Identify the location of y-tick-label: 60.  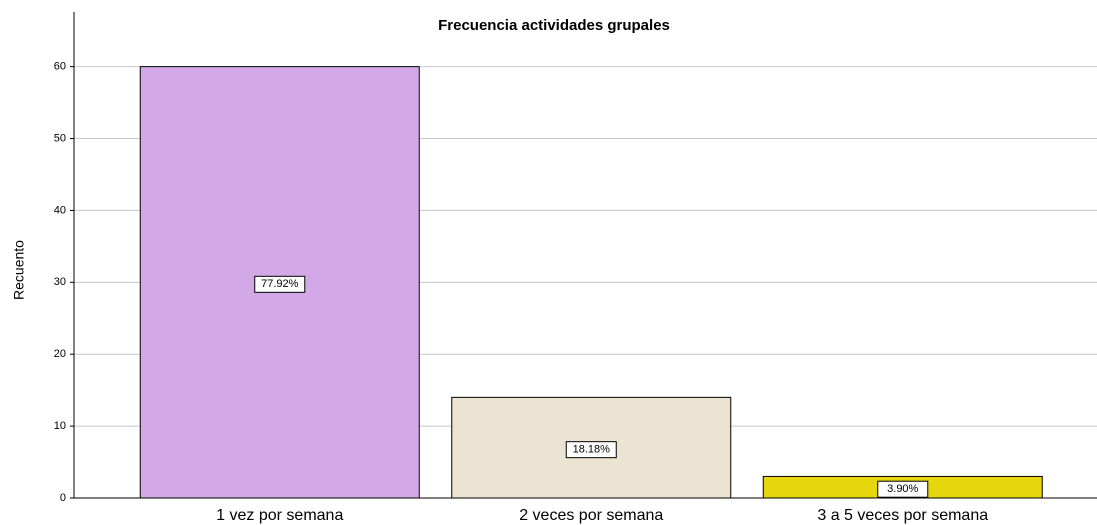
(60, 67).